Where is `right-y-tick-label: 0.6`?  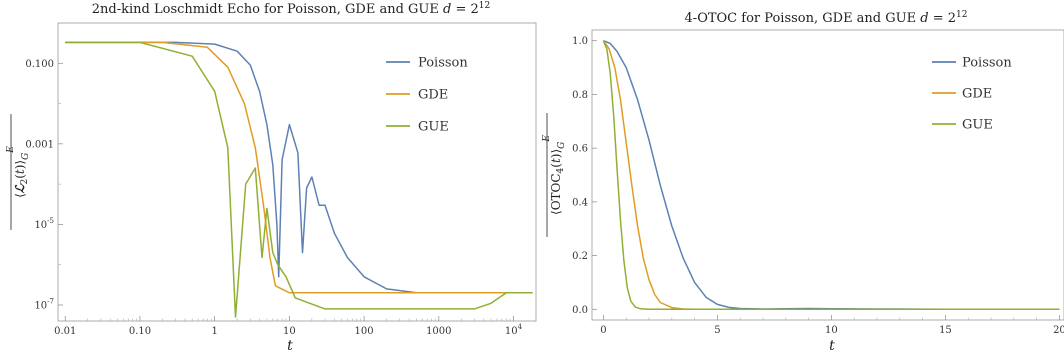
right-y-tick-label: 0.6 is located at coordinates (580, 149).